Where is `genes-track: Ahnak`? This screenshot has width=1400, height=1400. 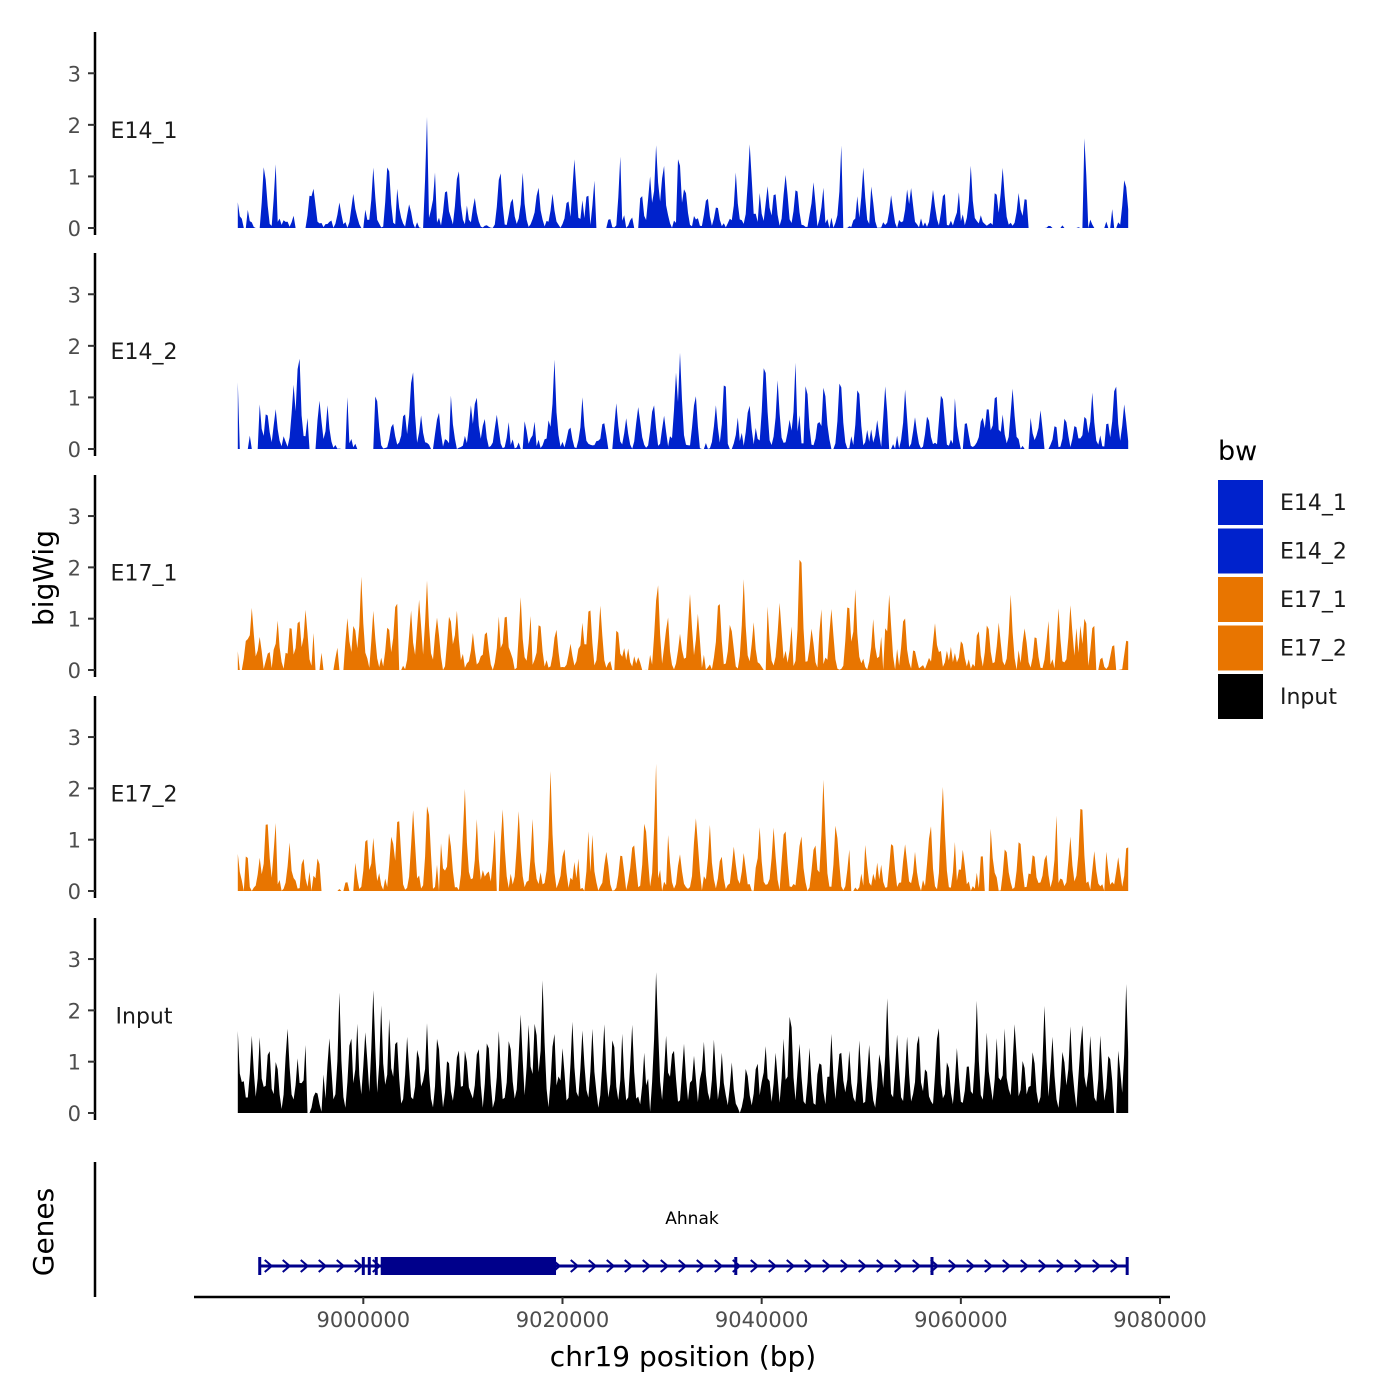 genes-track: Ahnak is located at coordinates (611, 1229).